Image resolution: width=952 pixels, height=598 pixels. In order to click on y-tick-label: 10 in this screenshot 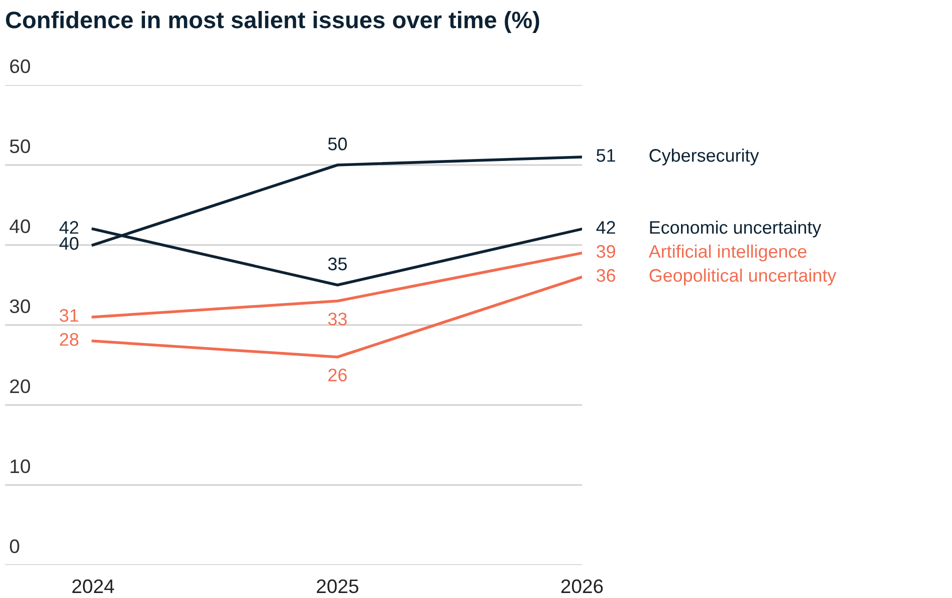, I will do `click(20, 466)`.